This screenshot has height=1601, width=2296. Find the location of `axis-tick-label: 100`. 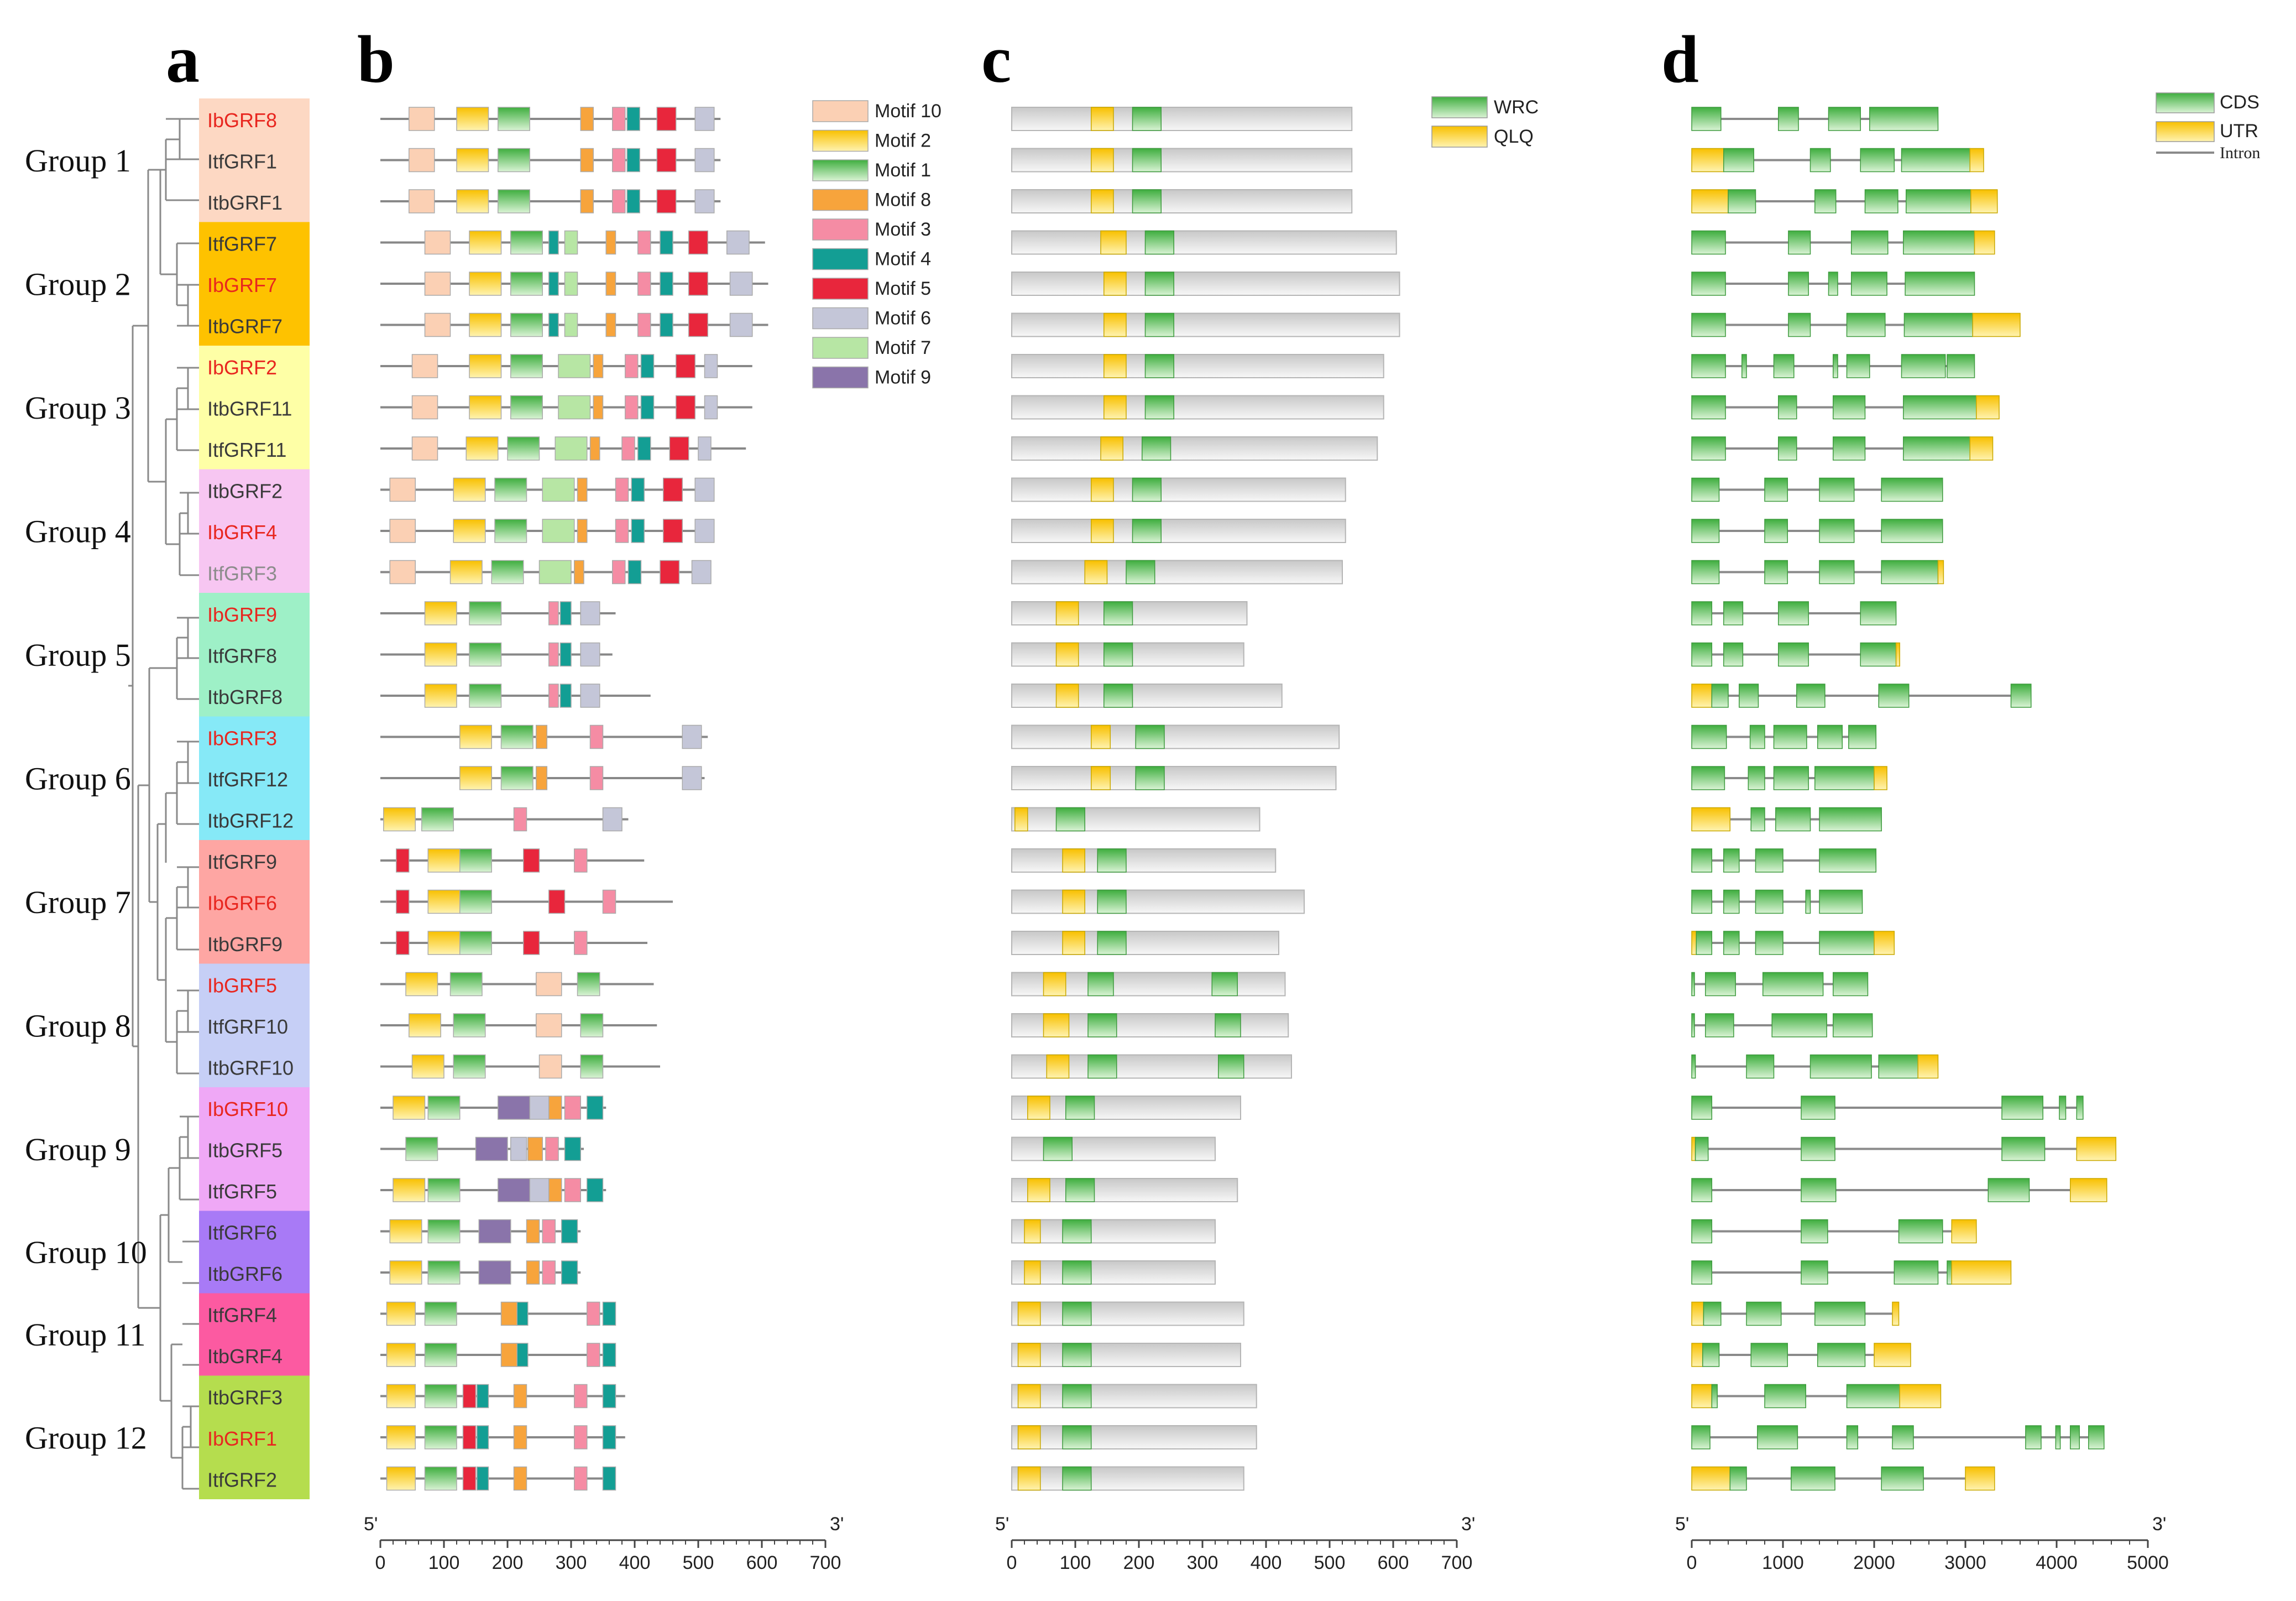

axis-tick-label: 100 is located at coordinates (444, 1562).